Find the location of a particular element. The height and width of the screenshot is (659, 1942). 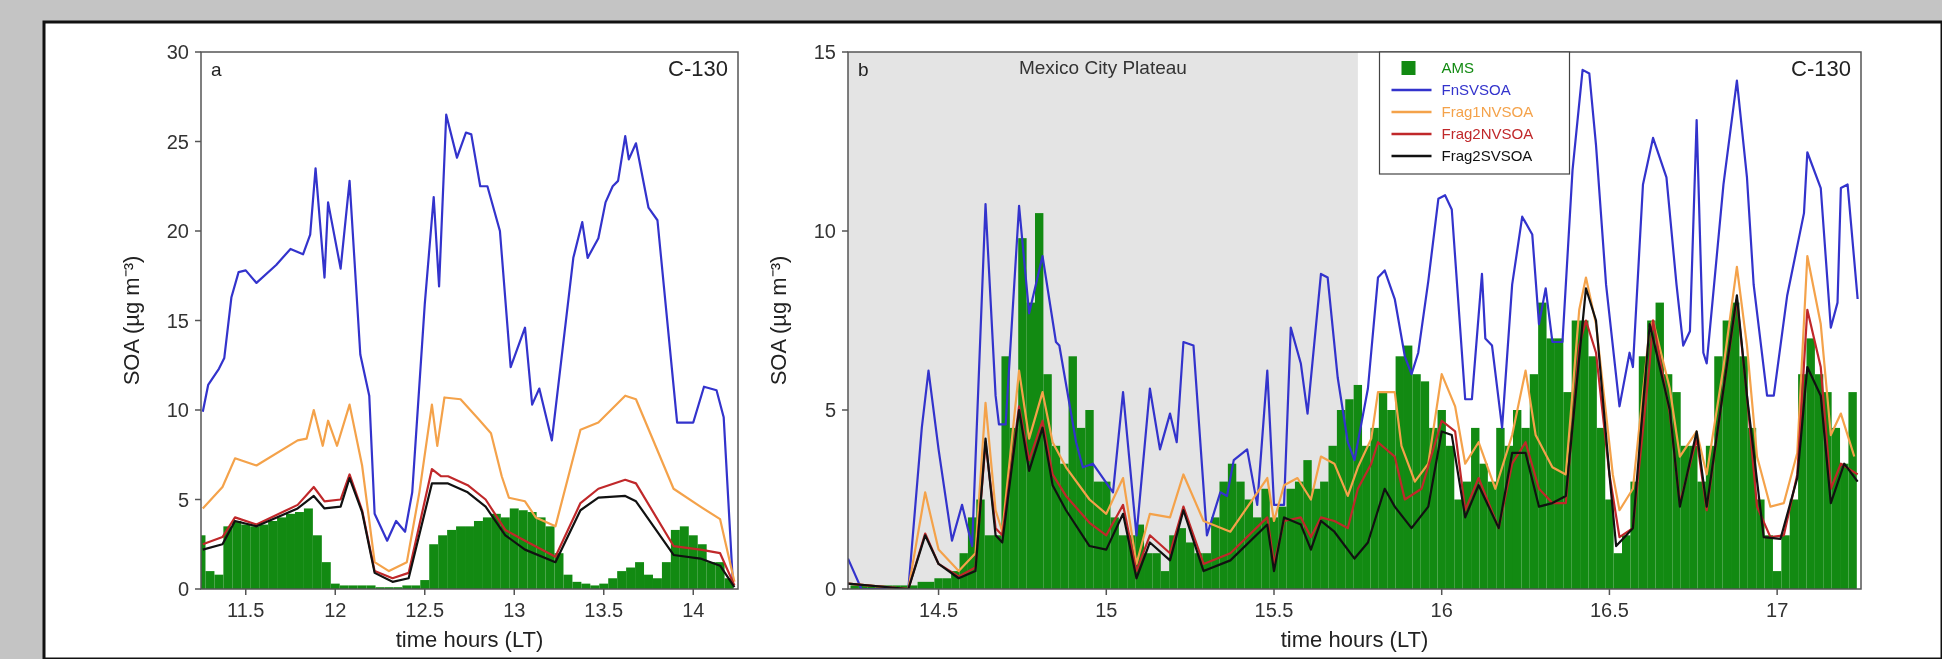

x-tick-label: 16.5 is located at coordinates (1609, 610).